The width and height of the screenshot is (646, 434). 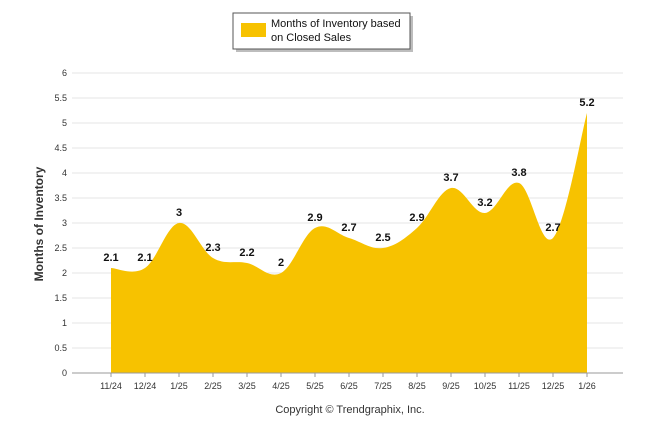 I want to click on y-tick-label: 4.5, so click(x=60, y=148).